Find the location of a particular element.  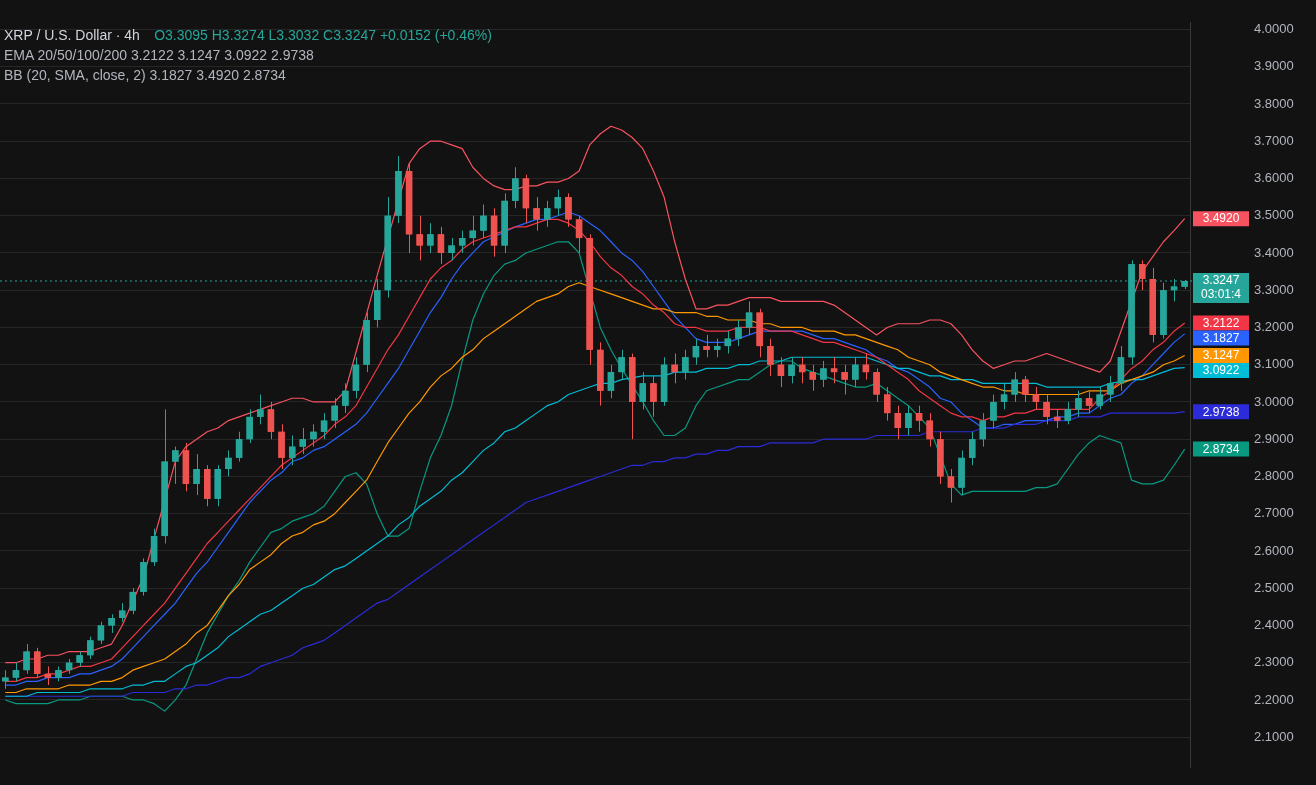

y-tick-label: 2.2000 is located at coordinates (1274, 699).